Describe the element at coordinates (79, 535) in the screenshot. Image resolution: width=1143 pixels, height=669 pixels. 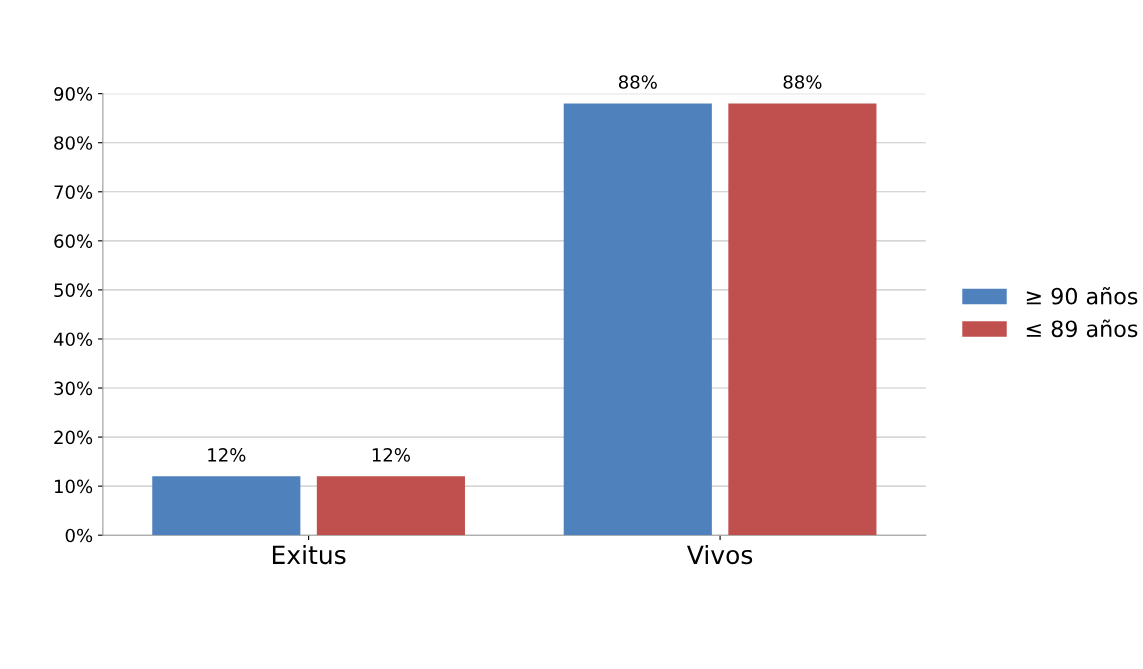
I see `y-tick-label: 0%` at that location.